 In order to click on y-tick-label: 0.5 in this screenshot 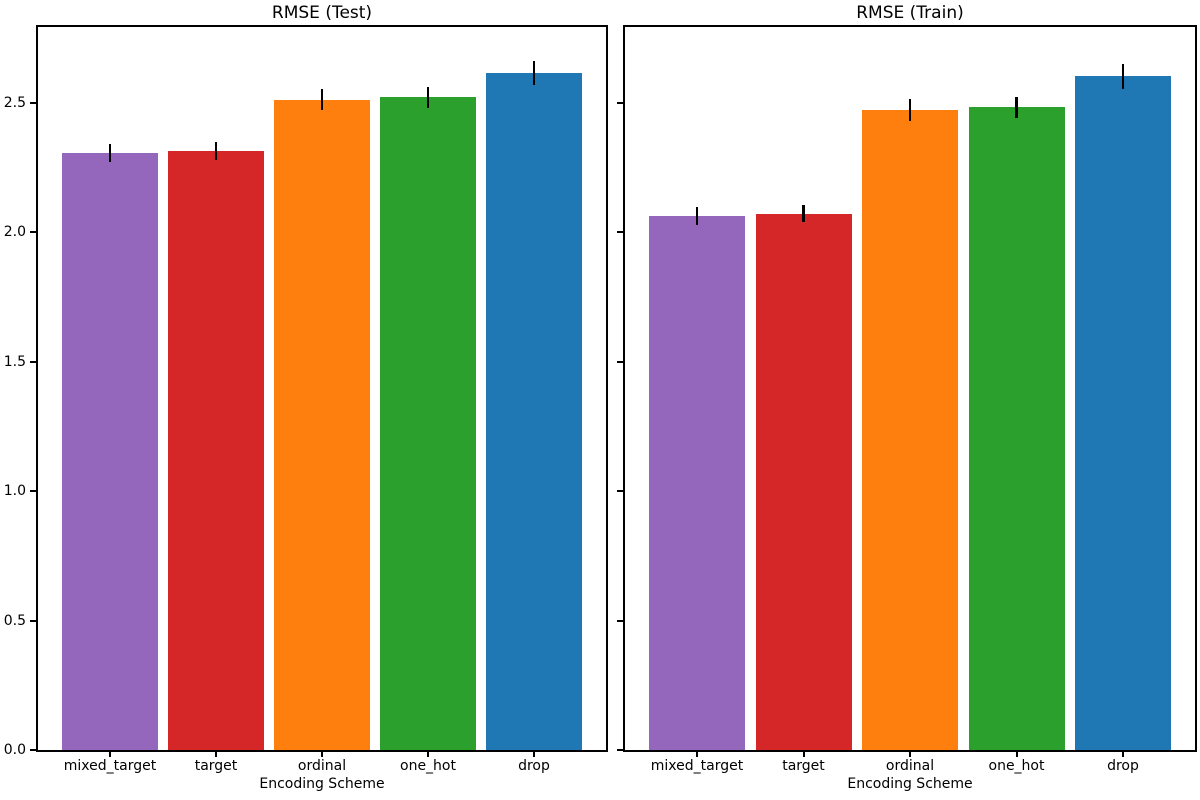, I will do `click(14, 620)`.